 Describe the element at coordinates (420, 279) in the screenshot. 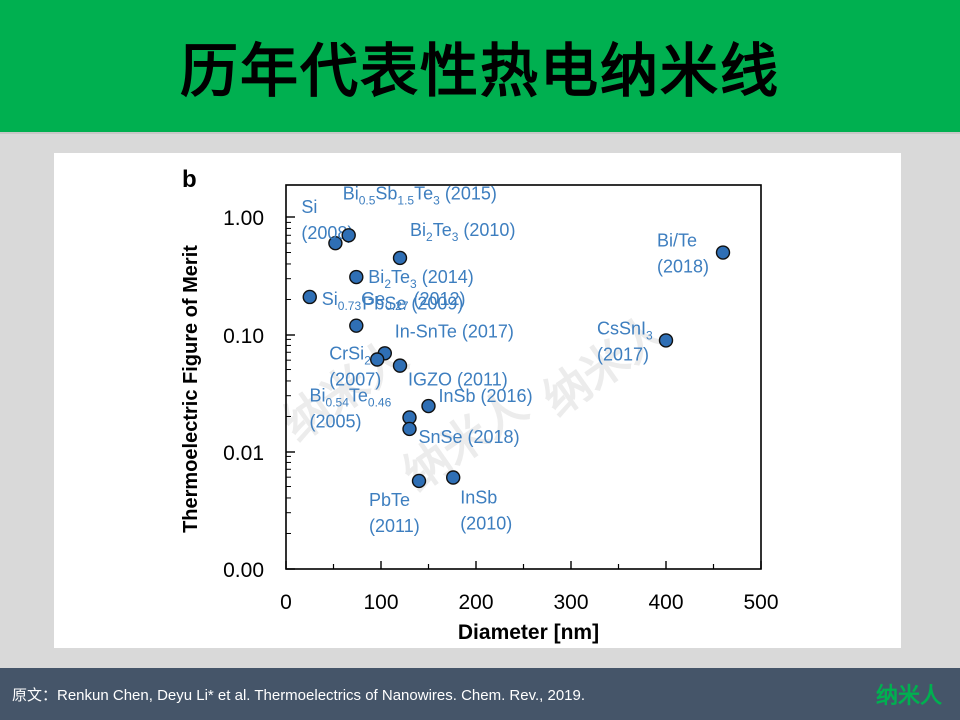

I see `point-label: Bi2Te3 (2014)` at that location.